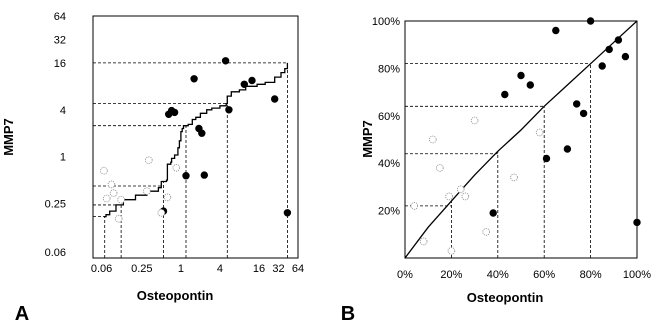 The width and height of the screenshot is (655, 326). What do you see at coordinates (278, 269) in the screenshot?
I see `x-tick-label: 32` at bounding box center [278, 269].